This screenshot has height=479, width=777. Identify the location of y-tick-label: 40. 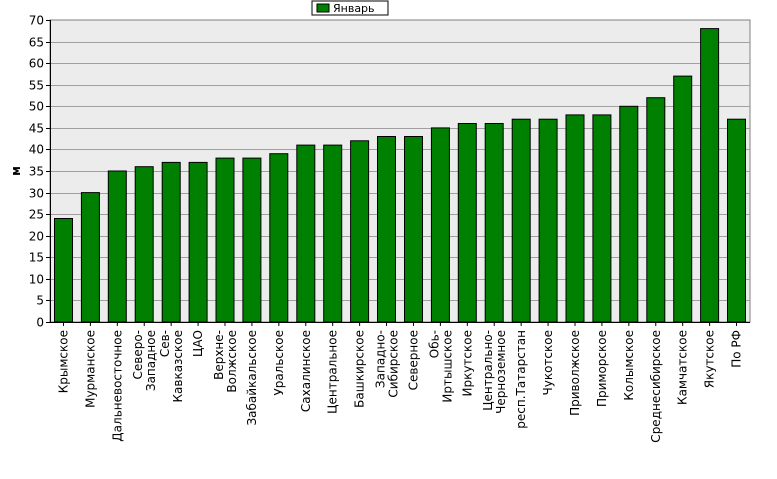
(36, 150).